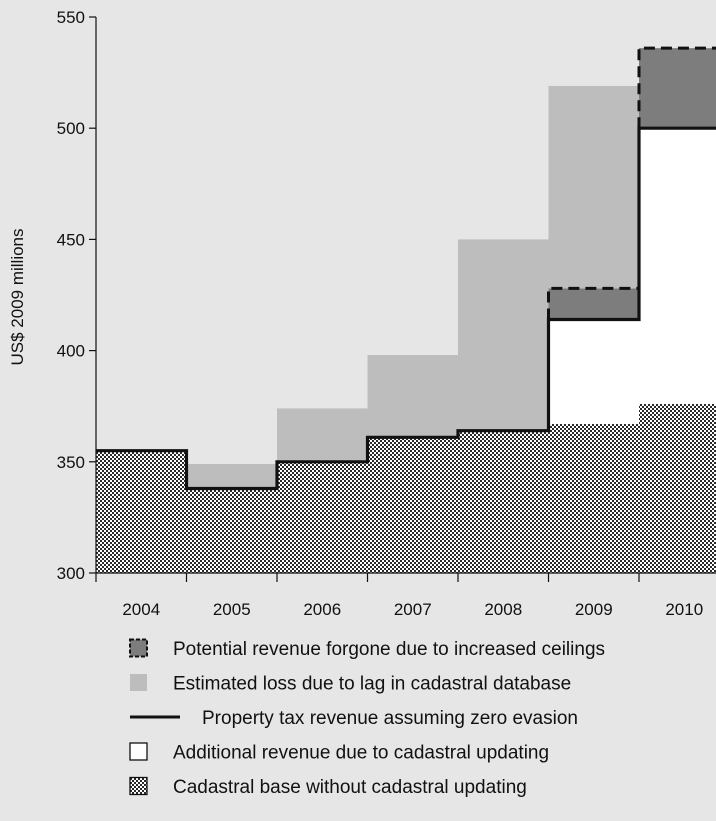  What do you see at coordinates (322, 435) in the screenshot?
I see `lag-loss-bar-2006` at bounding box center [322, 435].